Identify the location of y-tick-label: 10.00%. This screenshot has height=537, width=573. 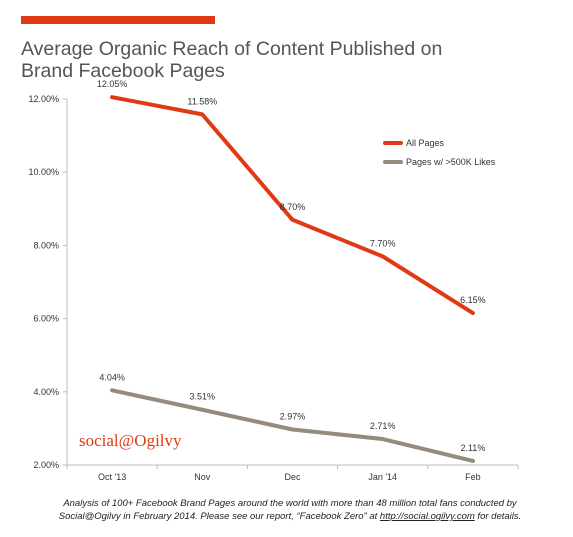
(43, 172).